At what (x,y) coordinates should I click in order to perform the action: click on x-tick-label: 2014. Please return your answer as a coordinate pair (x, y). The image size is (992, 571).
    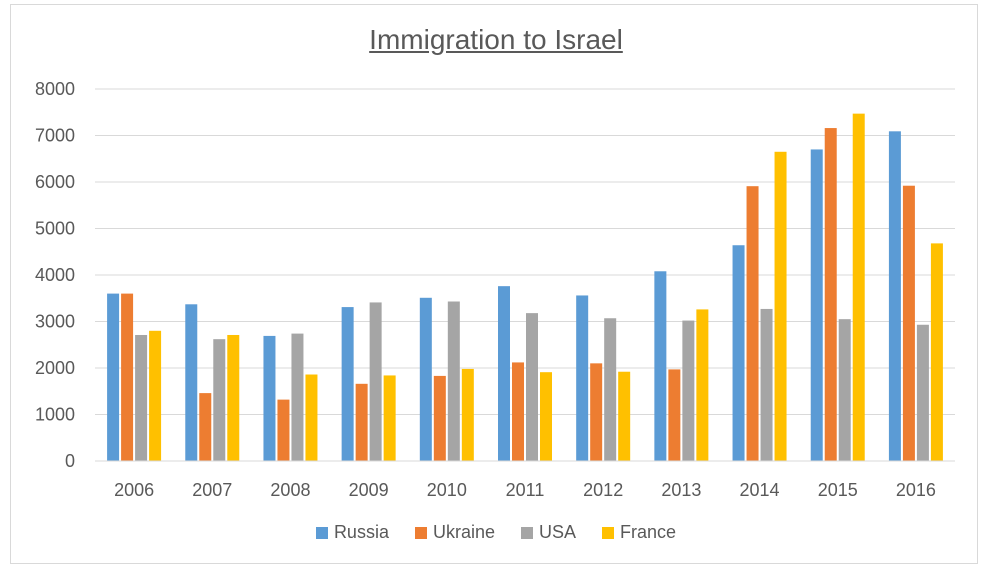
    Looking at the image, I should click on (760, 490).